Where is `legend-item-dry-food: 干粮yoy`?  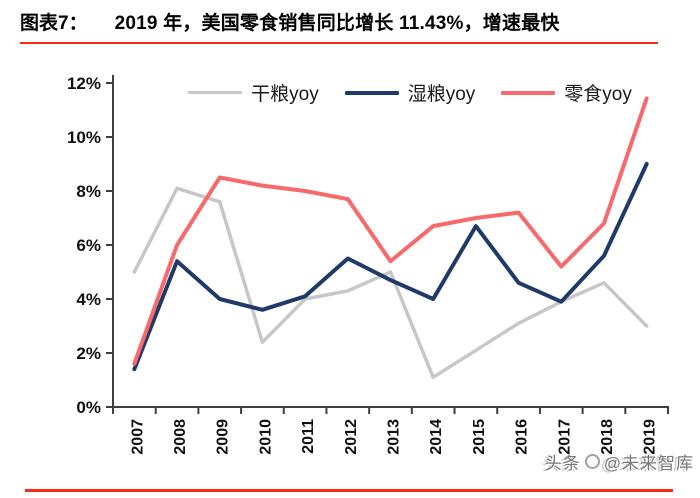 legend-item-dry-food: 干粮yoy is located at coordinates (253, 92).